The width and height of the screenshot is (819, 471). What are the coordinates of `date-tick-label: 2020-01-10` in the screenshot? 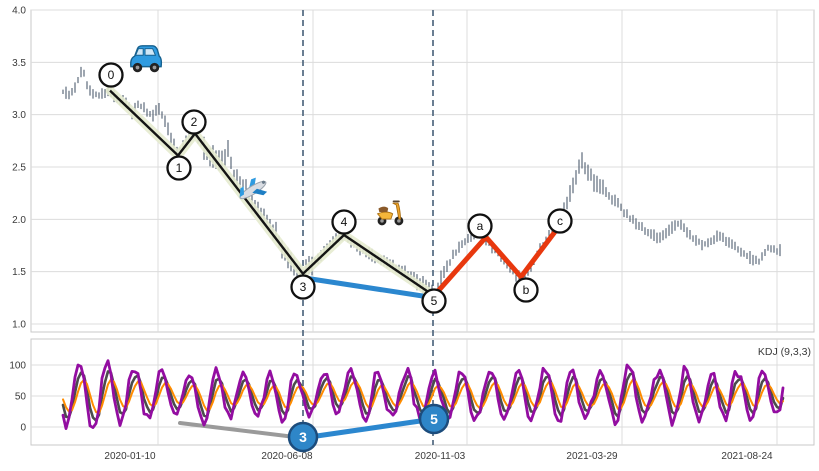 It's located at (130, 456).